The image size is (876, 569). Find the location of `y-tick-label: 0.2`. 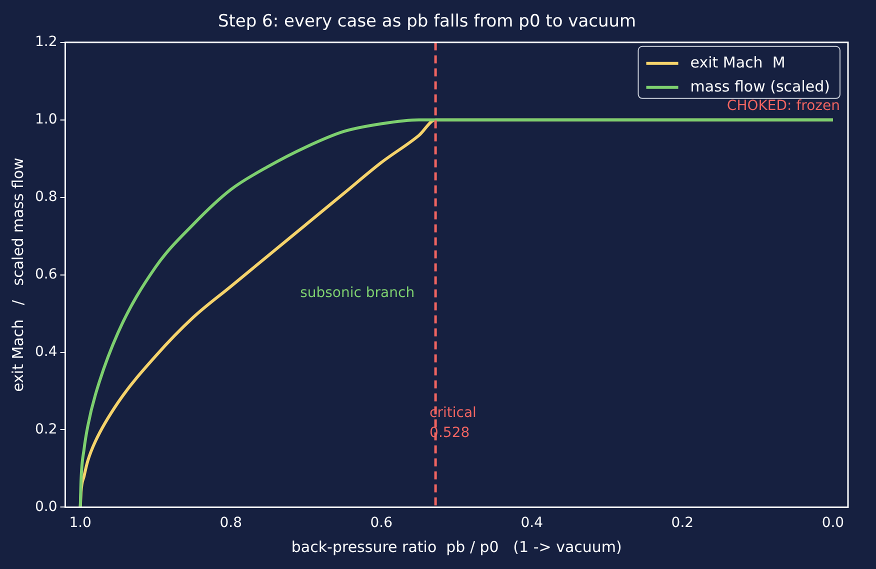

y-tick-label: 0.2 is located at coordinates (46, 429).